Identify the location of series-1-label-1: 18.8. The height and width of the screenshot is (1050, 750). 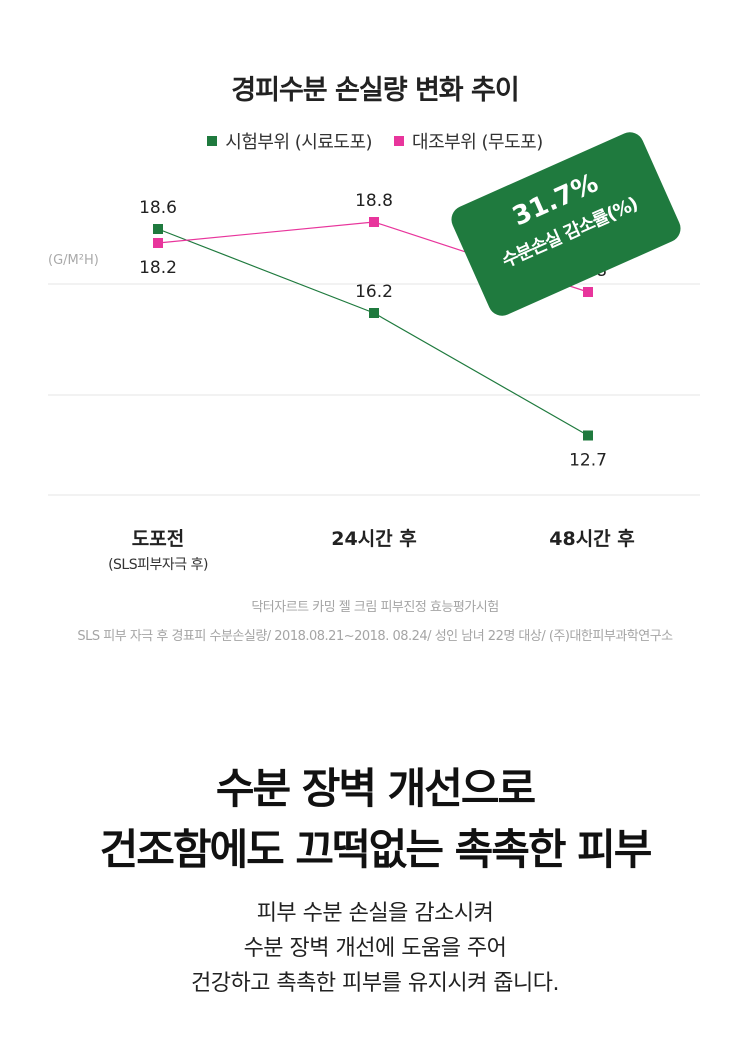
(374, 201).